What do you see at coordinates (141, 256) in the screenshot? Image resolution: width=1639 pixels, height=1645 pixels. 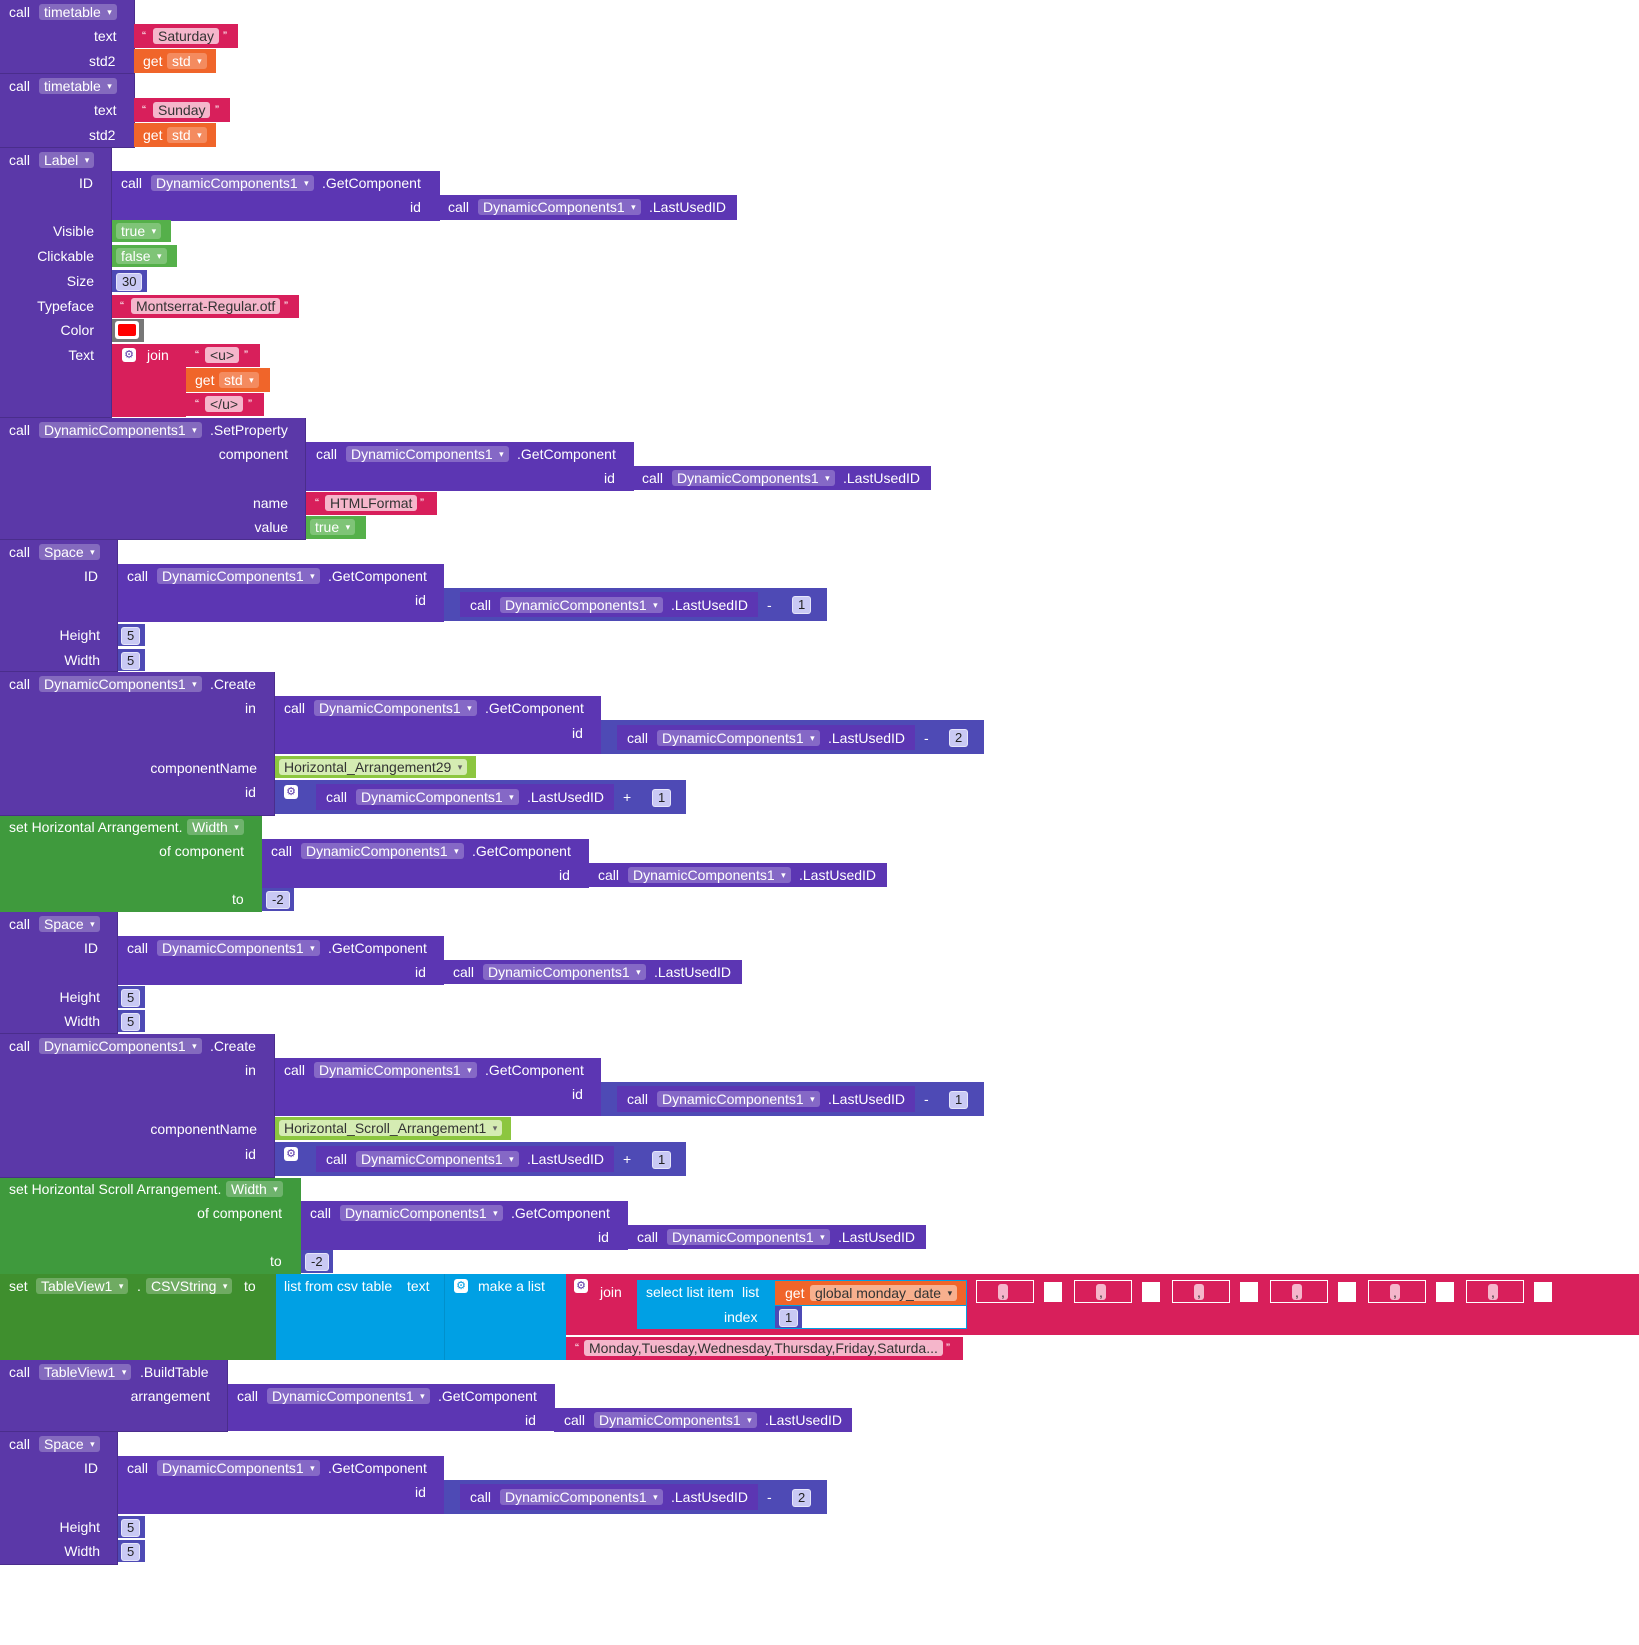 I see `false-dropdown: false` at bounding box center [141, 256].